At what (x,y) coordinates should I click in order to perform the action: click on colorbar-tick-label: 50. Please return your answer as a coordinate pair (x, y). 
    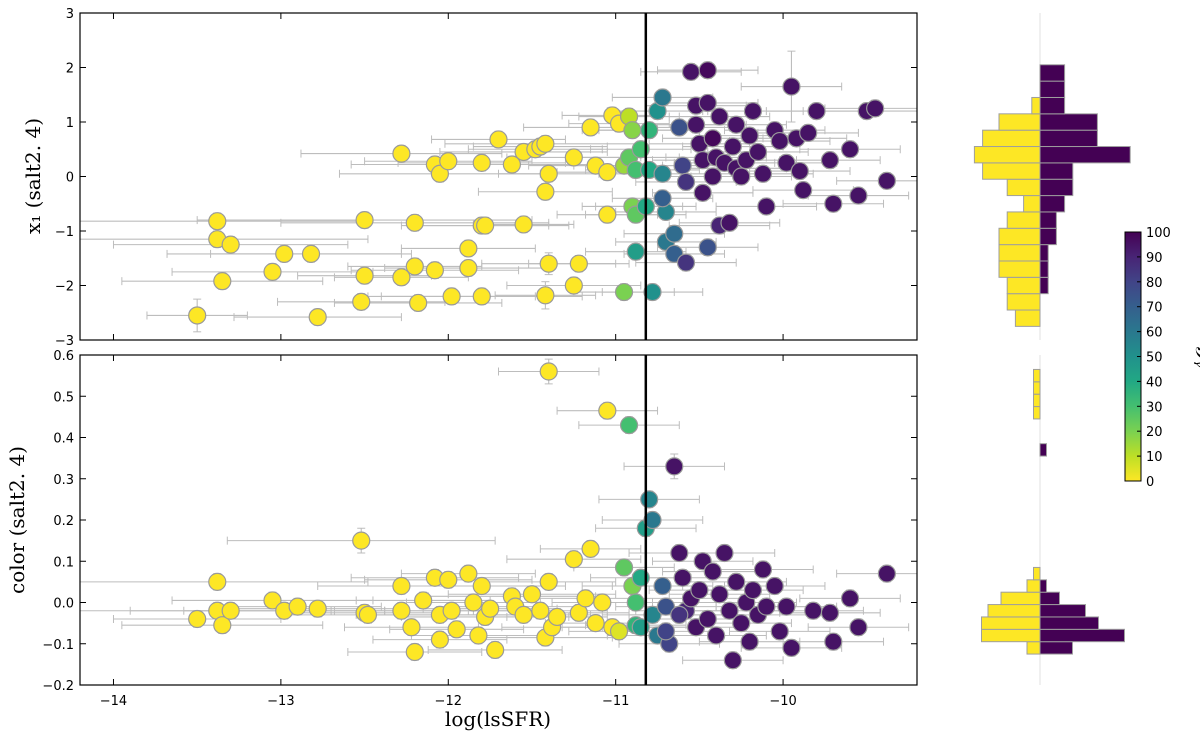
    Looking at the image, I should click on (1154, 358).